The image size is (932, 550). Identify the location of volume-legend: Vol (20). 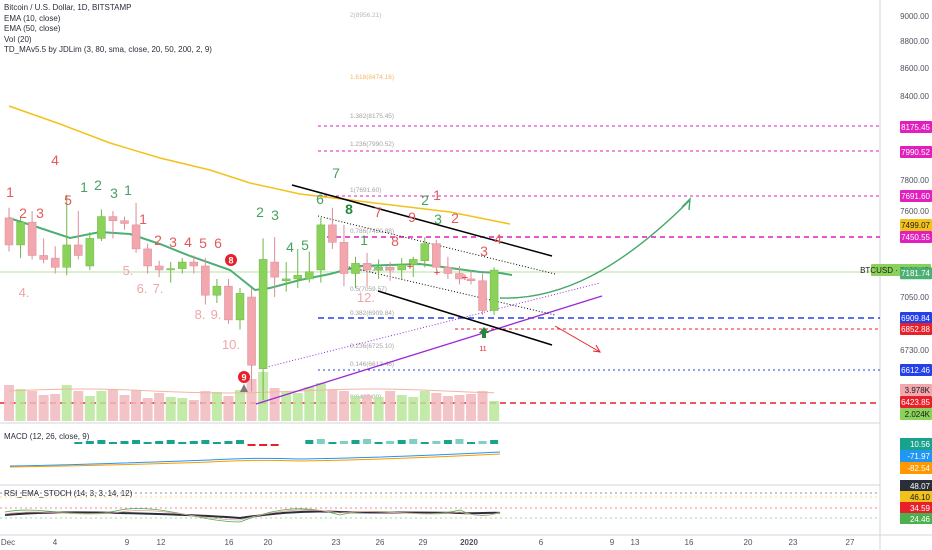
(18, 39).